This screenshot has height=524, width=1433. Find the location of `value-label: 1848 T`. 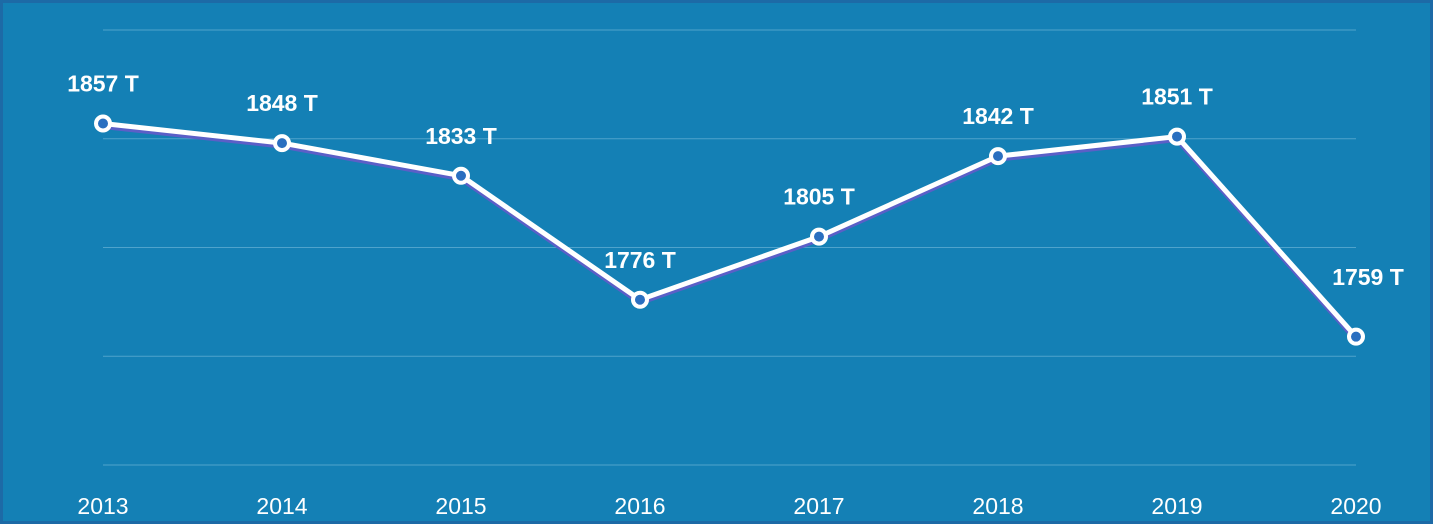

value-label: 1848 T is located at coordinates (282, 103).